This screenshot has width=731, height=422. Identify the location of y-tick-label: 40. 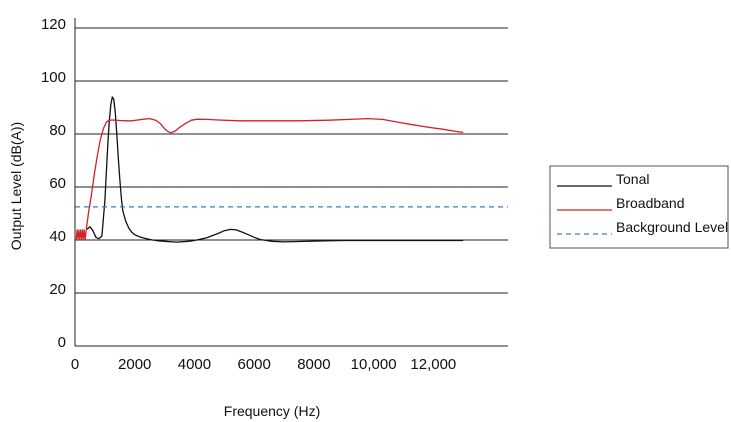
(57, 236).